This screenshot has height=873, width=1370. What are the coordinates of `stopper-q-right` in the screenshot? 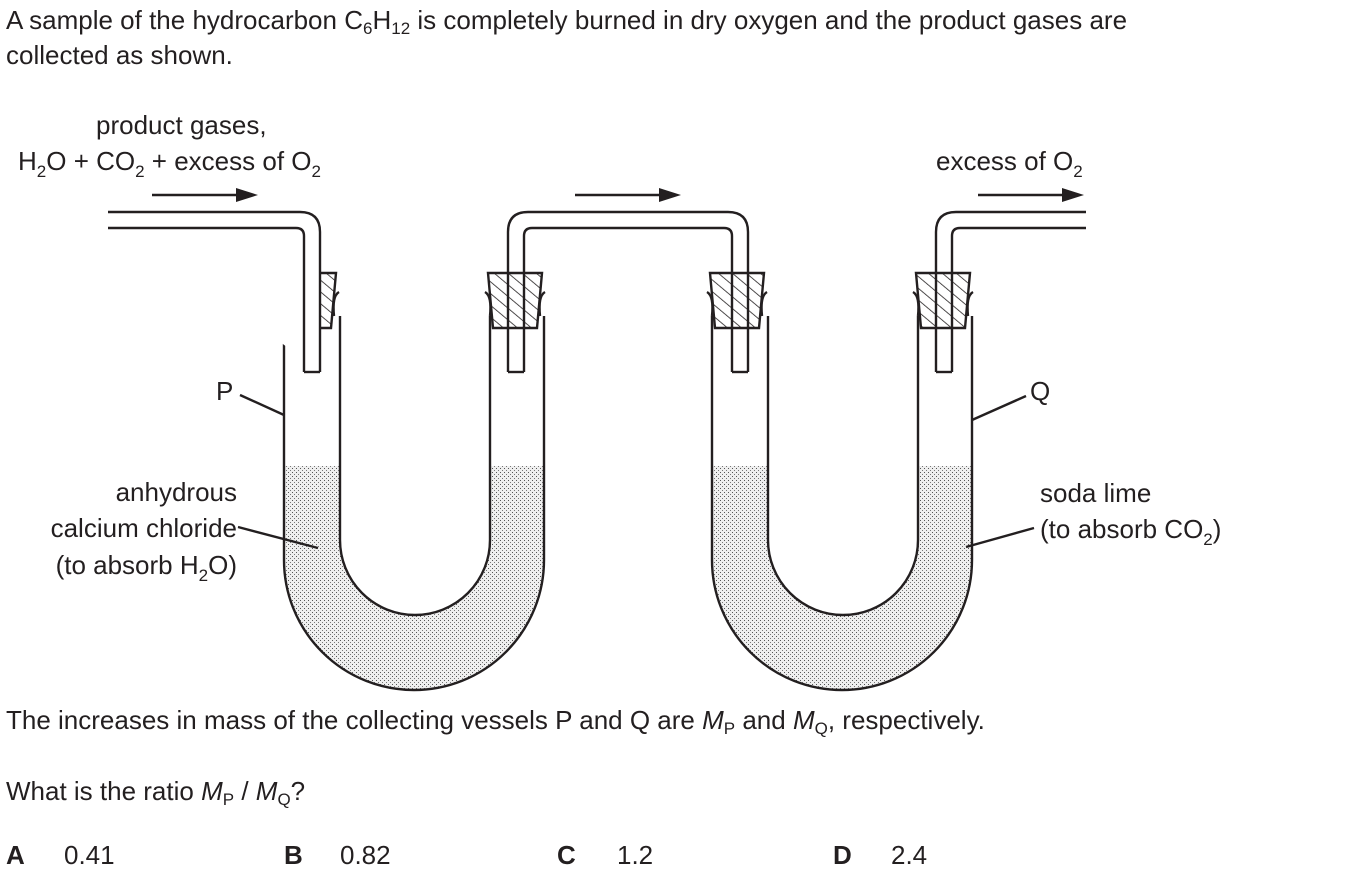 It's located at (943, 300).